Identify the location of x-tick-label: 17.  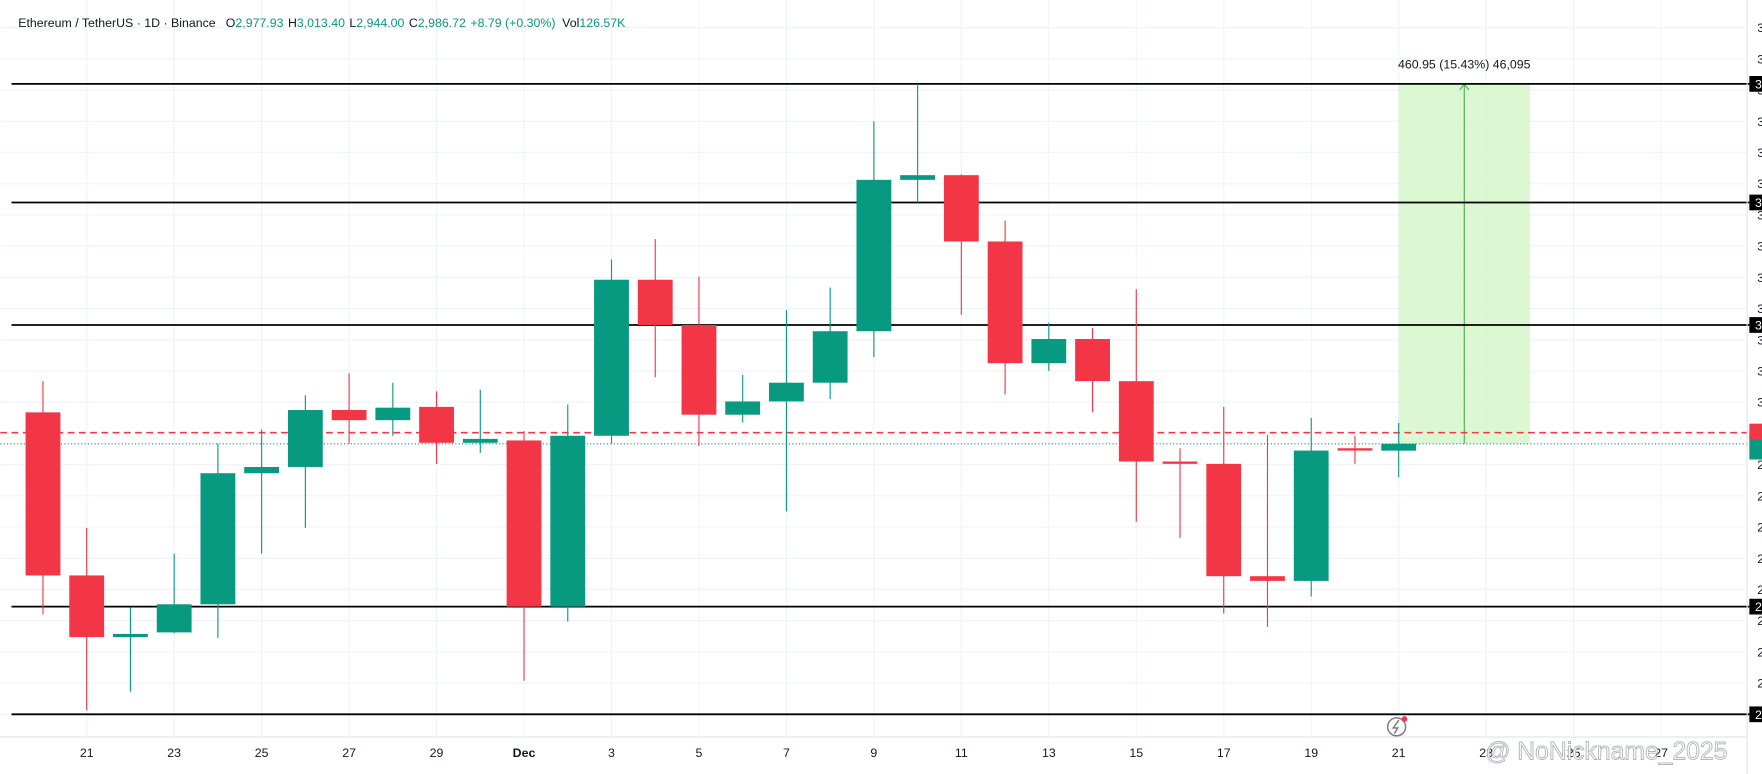
(1224, 753).